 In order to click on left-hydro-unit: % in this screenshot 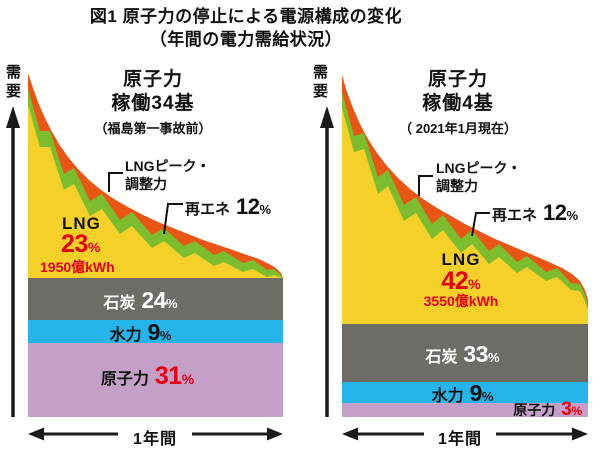, I will do `click(165, 335)`.